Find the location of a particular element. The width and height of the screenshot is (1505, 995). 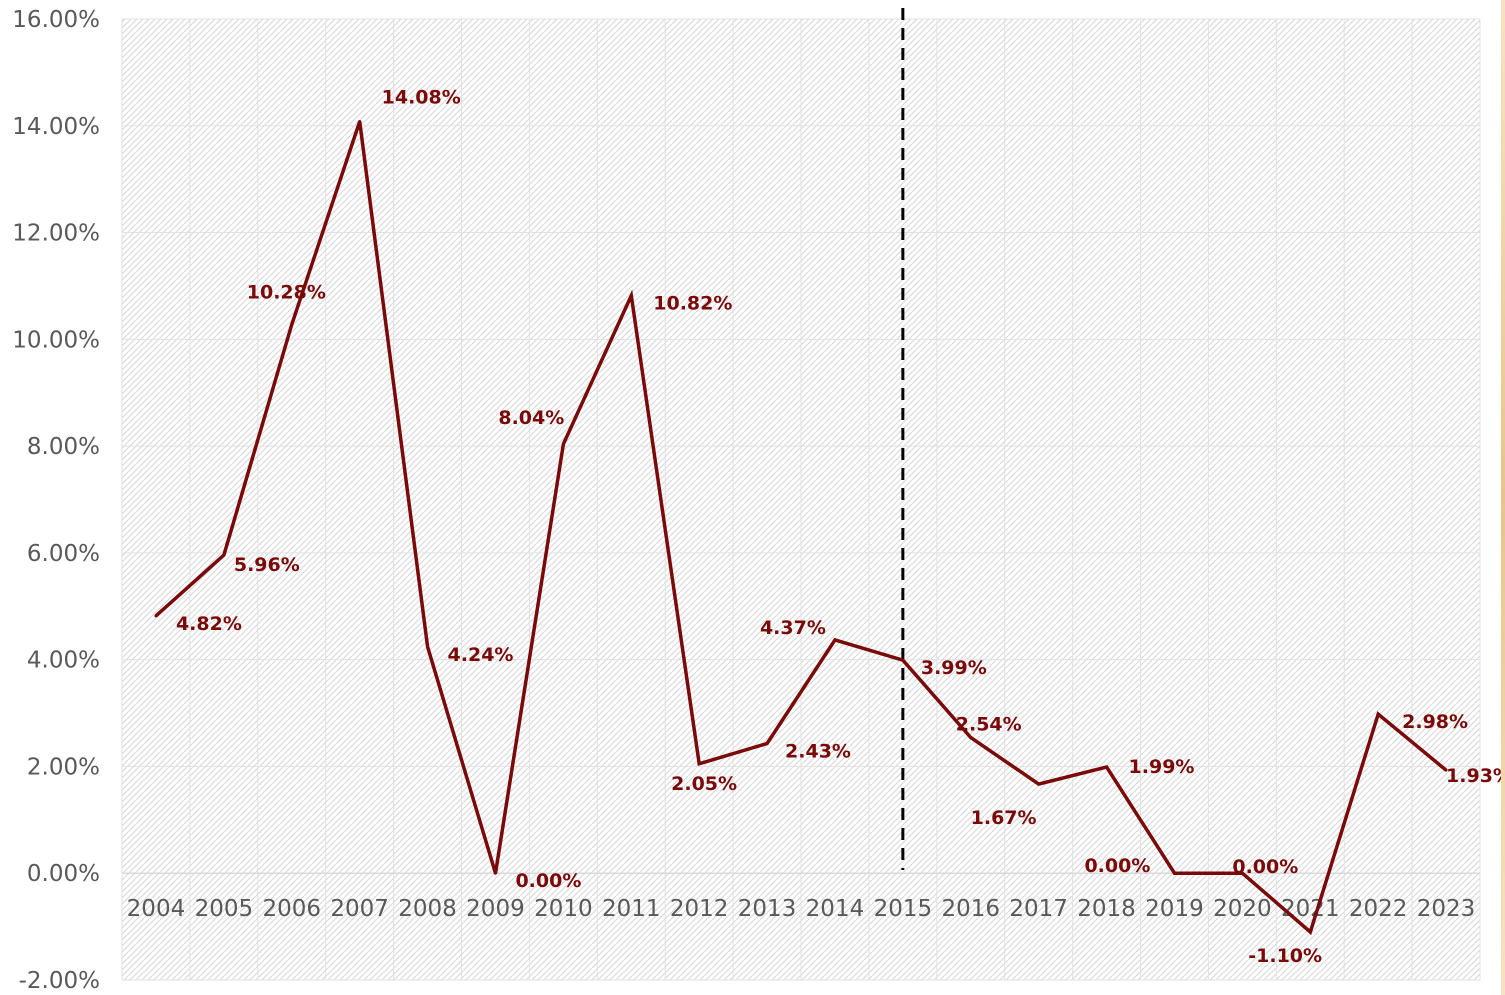

data-label: 2.05% is located at coordinates (704, 784).